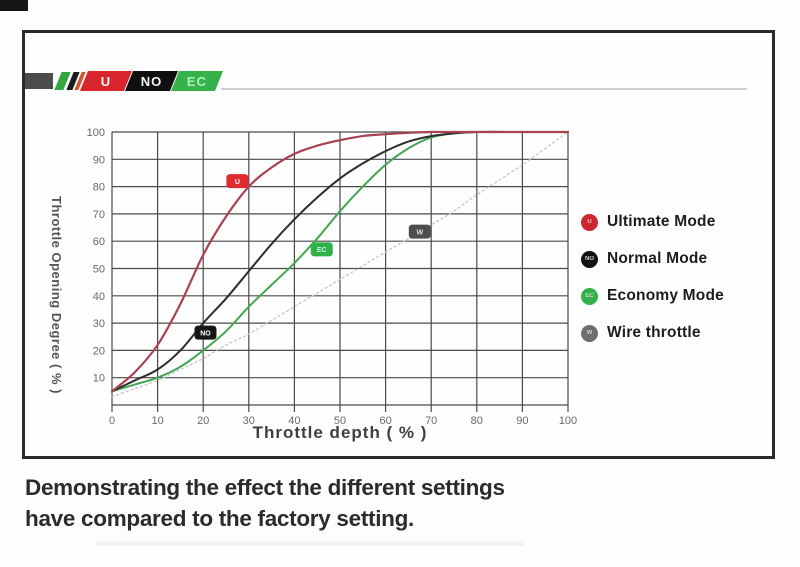 The image size is (800, 567). I want to click on legend-dot-icon: NO, so click(589, 259).